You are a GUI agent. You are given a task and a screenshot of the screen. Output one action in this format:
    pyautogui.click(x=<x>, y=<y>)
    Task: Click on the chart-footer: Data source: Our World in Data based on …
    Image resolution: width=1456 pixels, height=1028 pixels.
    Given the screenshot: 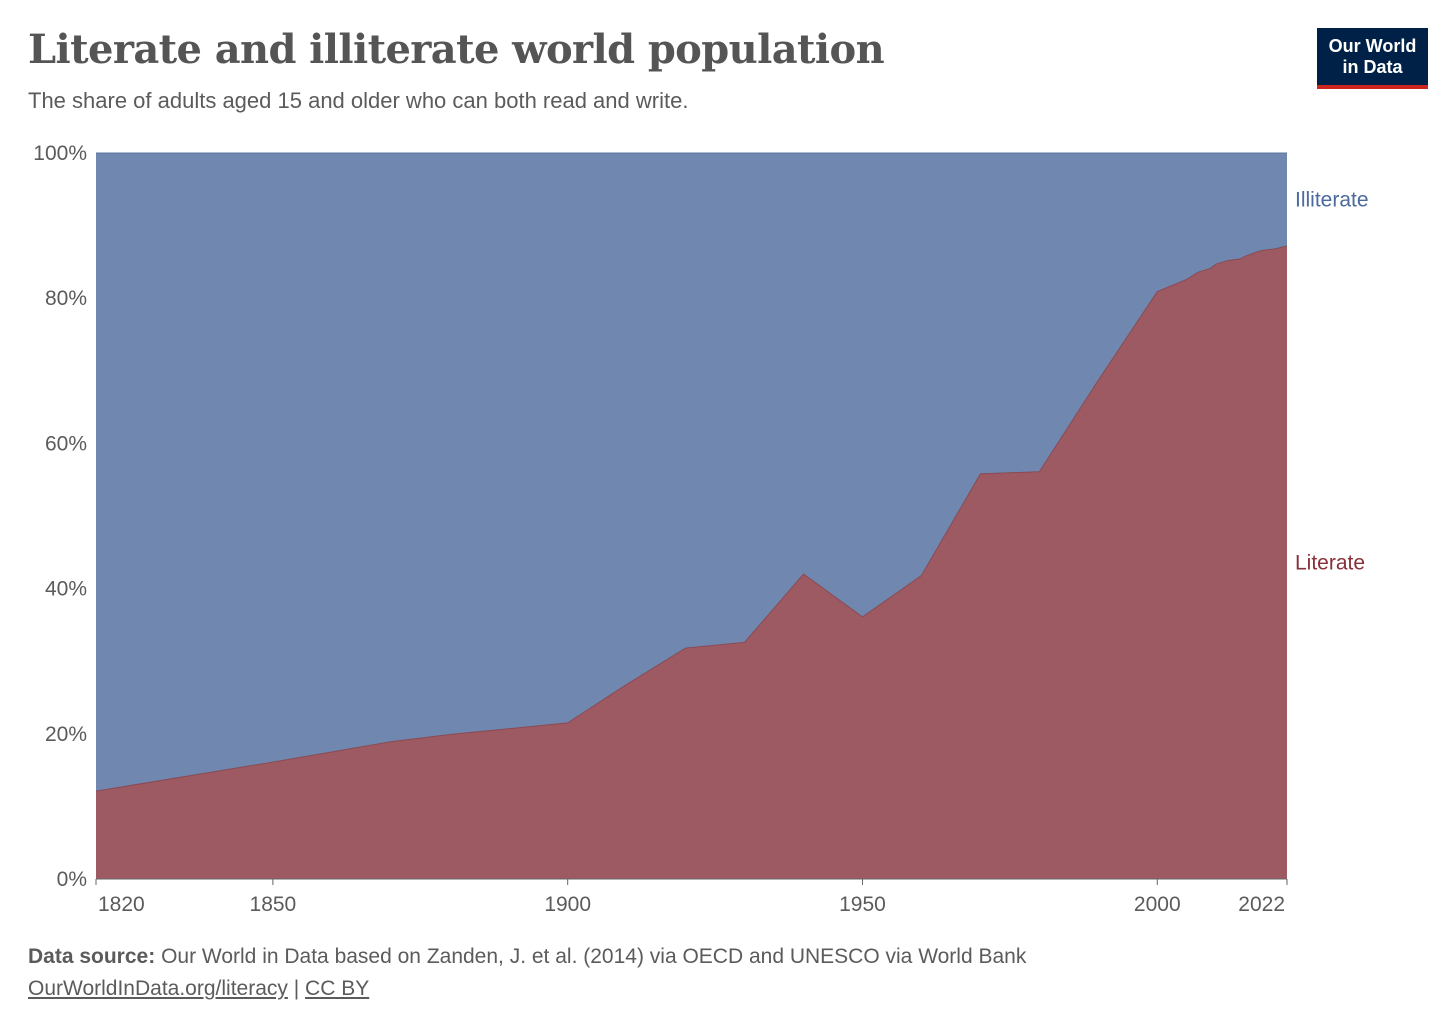 What is the action you would take?
    pyautogui.click(x=527, y=973)
    